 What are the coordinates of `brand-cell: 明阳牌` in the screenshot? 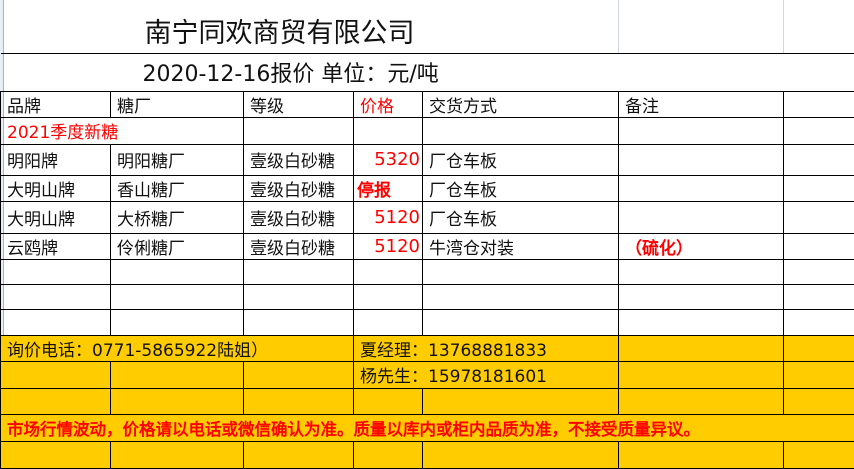 It's located at (56, 159).